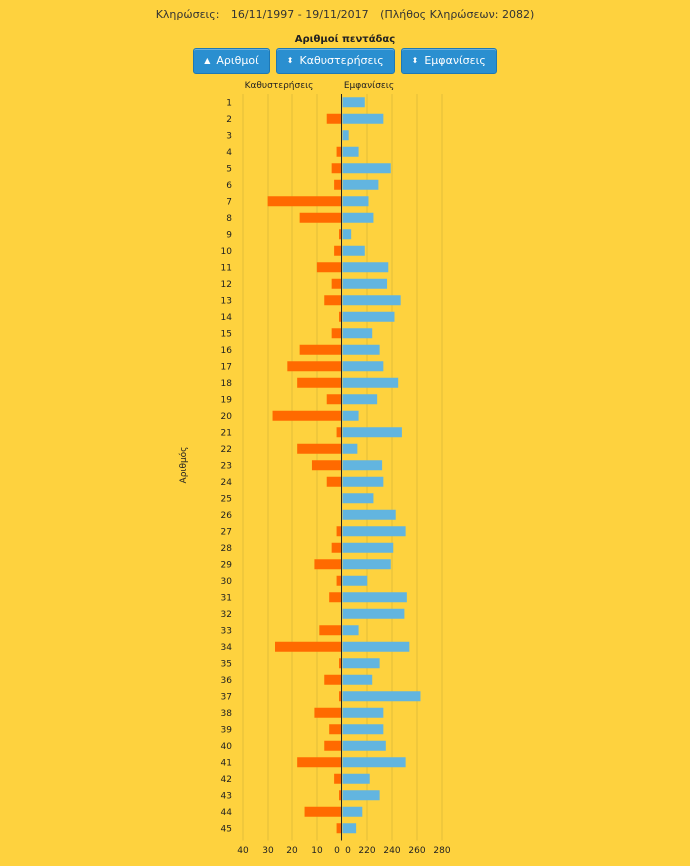  Describe the element at coordinates (227, 549) in the screenshot. I see `category-label: 28` at that location.